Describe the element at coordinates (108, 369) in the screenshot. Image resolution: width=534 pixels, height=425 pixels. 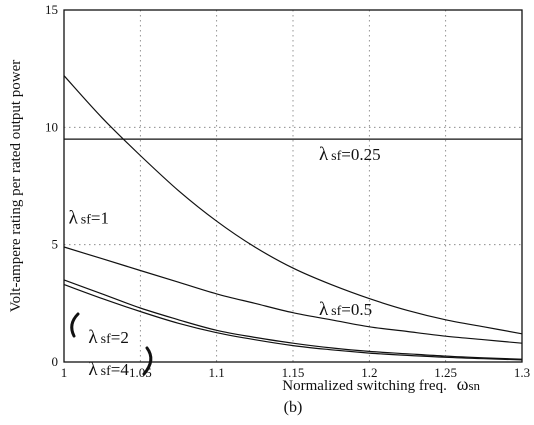
I see `curve-label-4: λ sf=4` at that location.